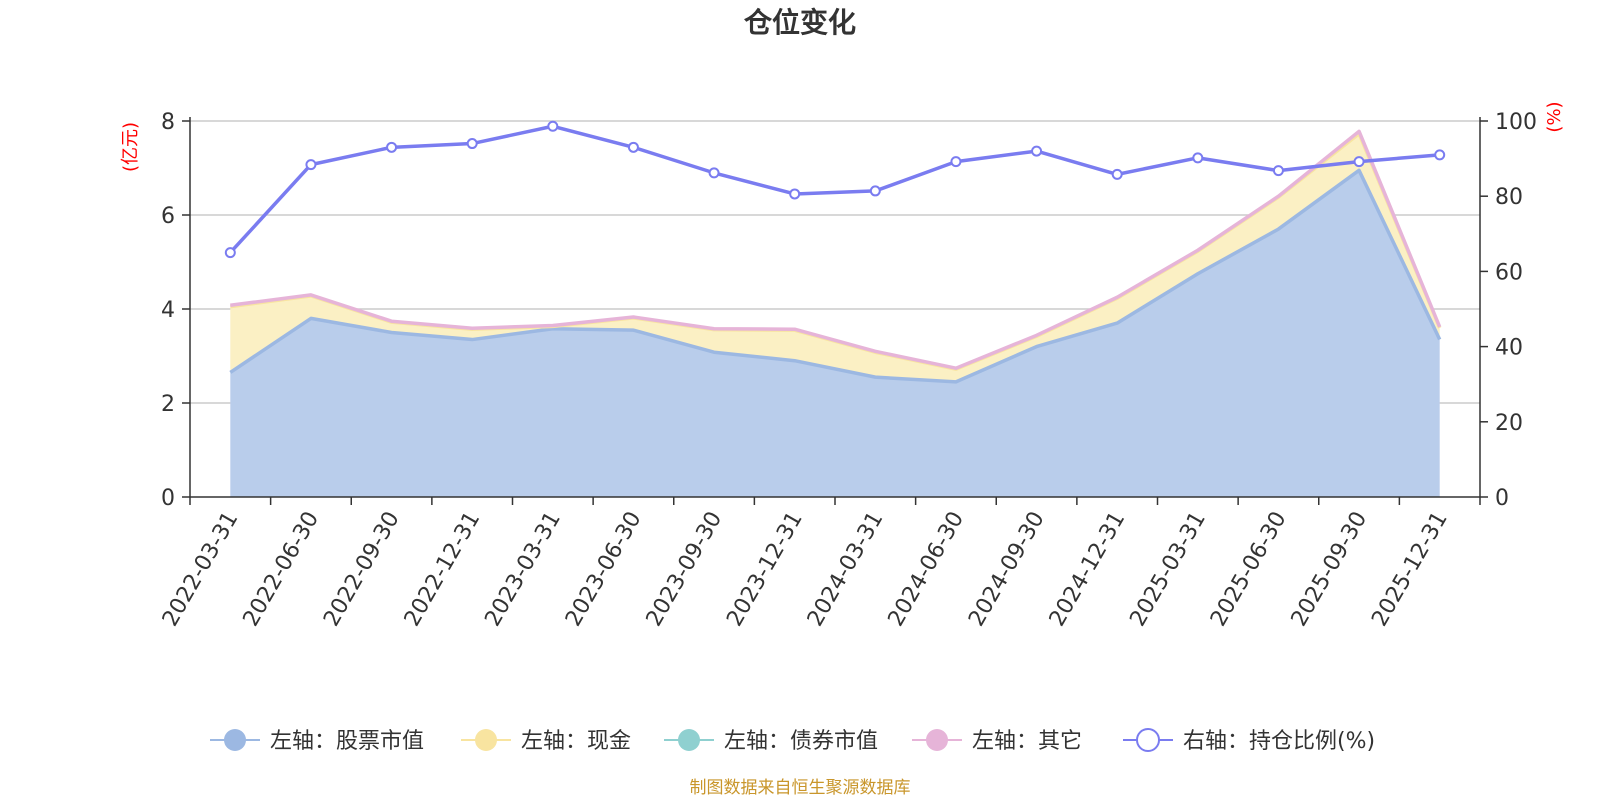 The height and width of the screenshot is (800, 1600). Describe the element at coordinates (168, 404) in the screenshot. I see `left-tick-label-2: 2` at that location.